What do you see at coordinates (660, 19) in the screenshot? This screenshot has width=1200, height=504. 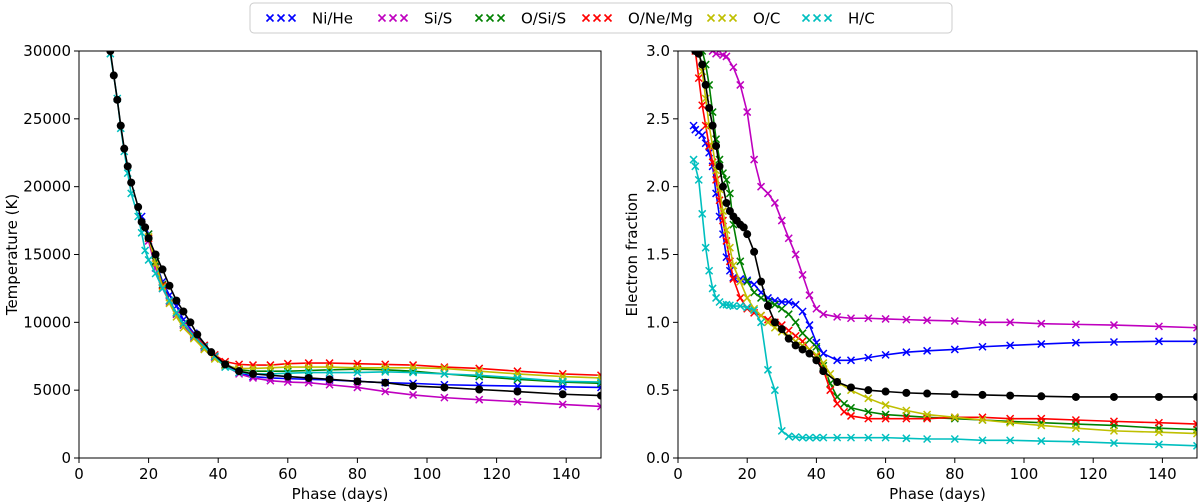 I see `legend-label: O/Ne/Mg` at bounding box center [660, 19].